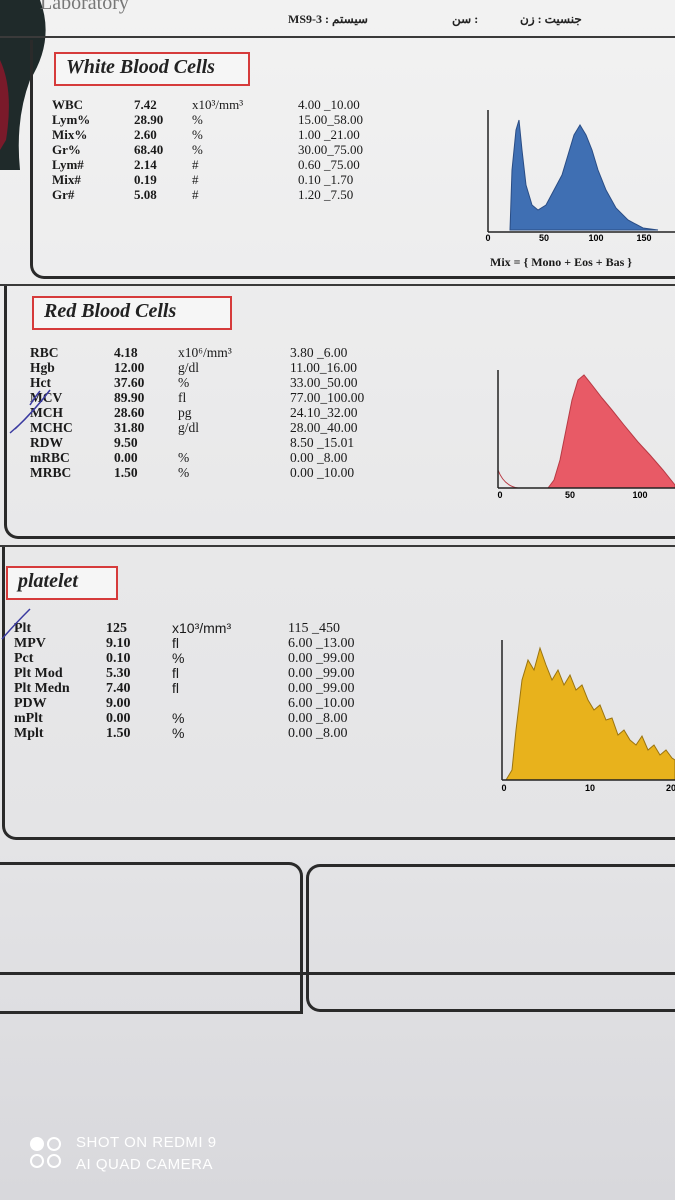  Describe the element at coordinates (151, 938) in the screenshot. I see `empty-box-left` at that location.